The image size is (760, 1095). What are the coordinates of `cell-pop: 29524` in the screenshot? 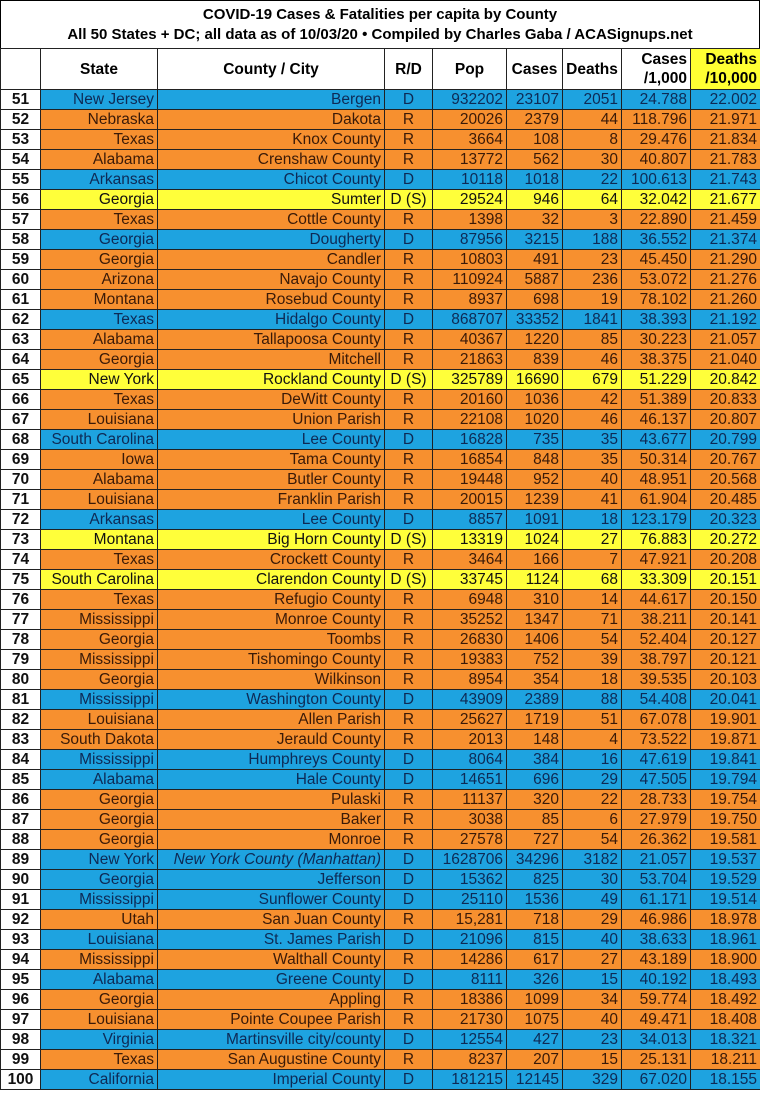 It's located at (469, 199).